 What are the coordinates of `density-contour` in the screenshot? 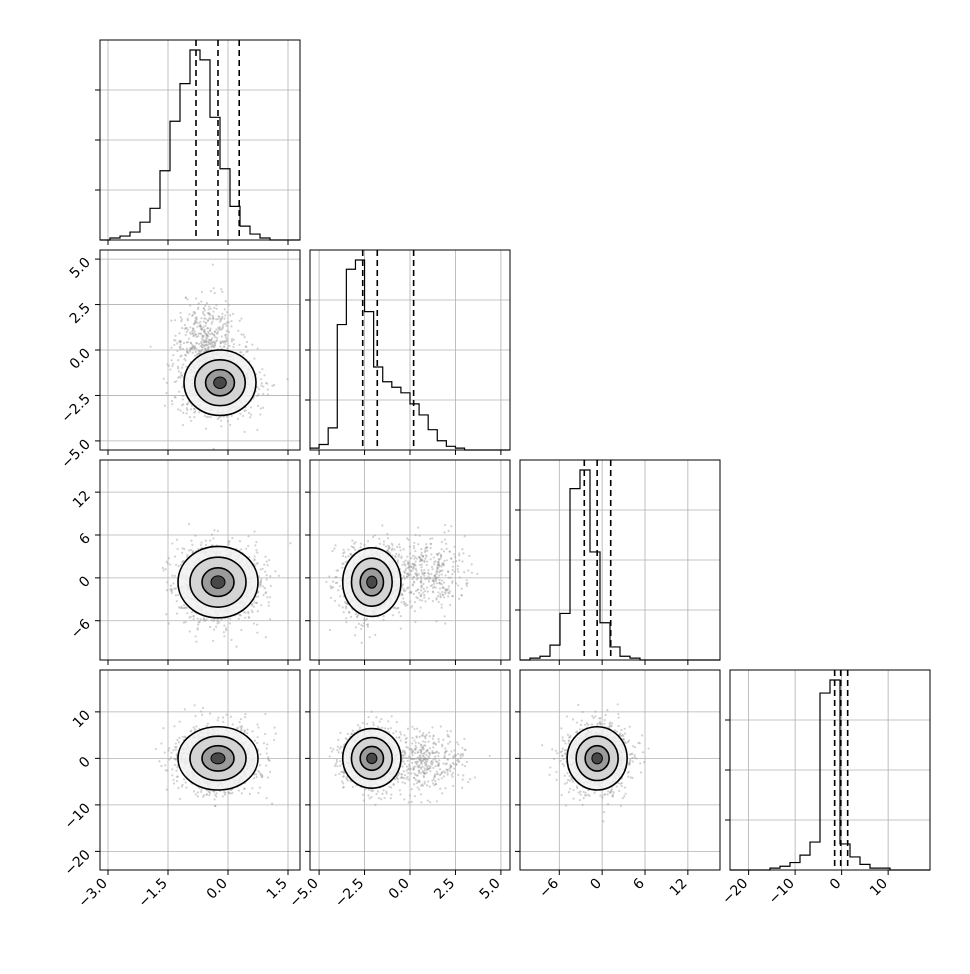 It's located at (218, 582).